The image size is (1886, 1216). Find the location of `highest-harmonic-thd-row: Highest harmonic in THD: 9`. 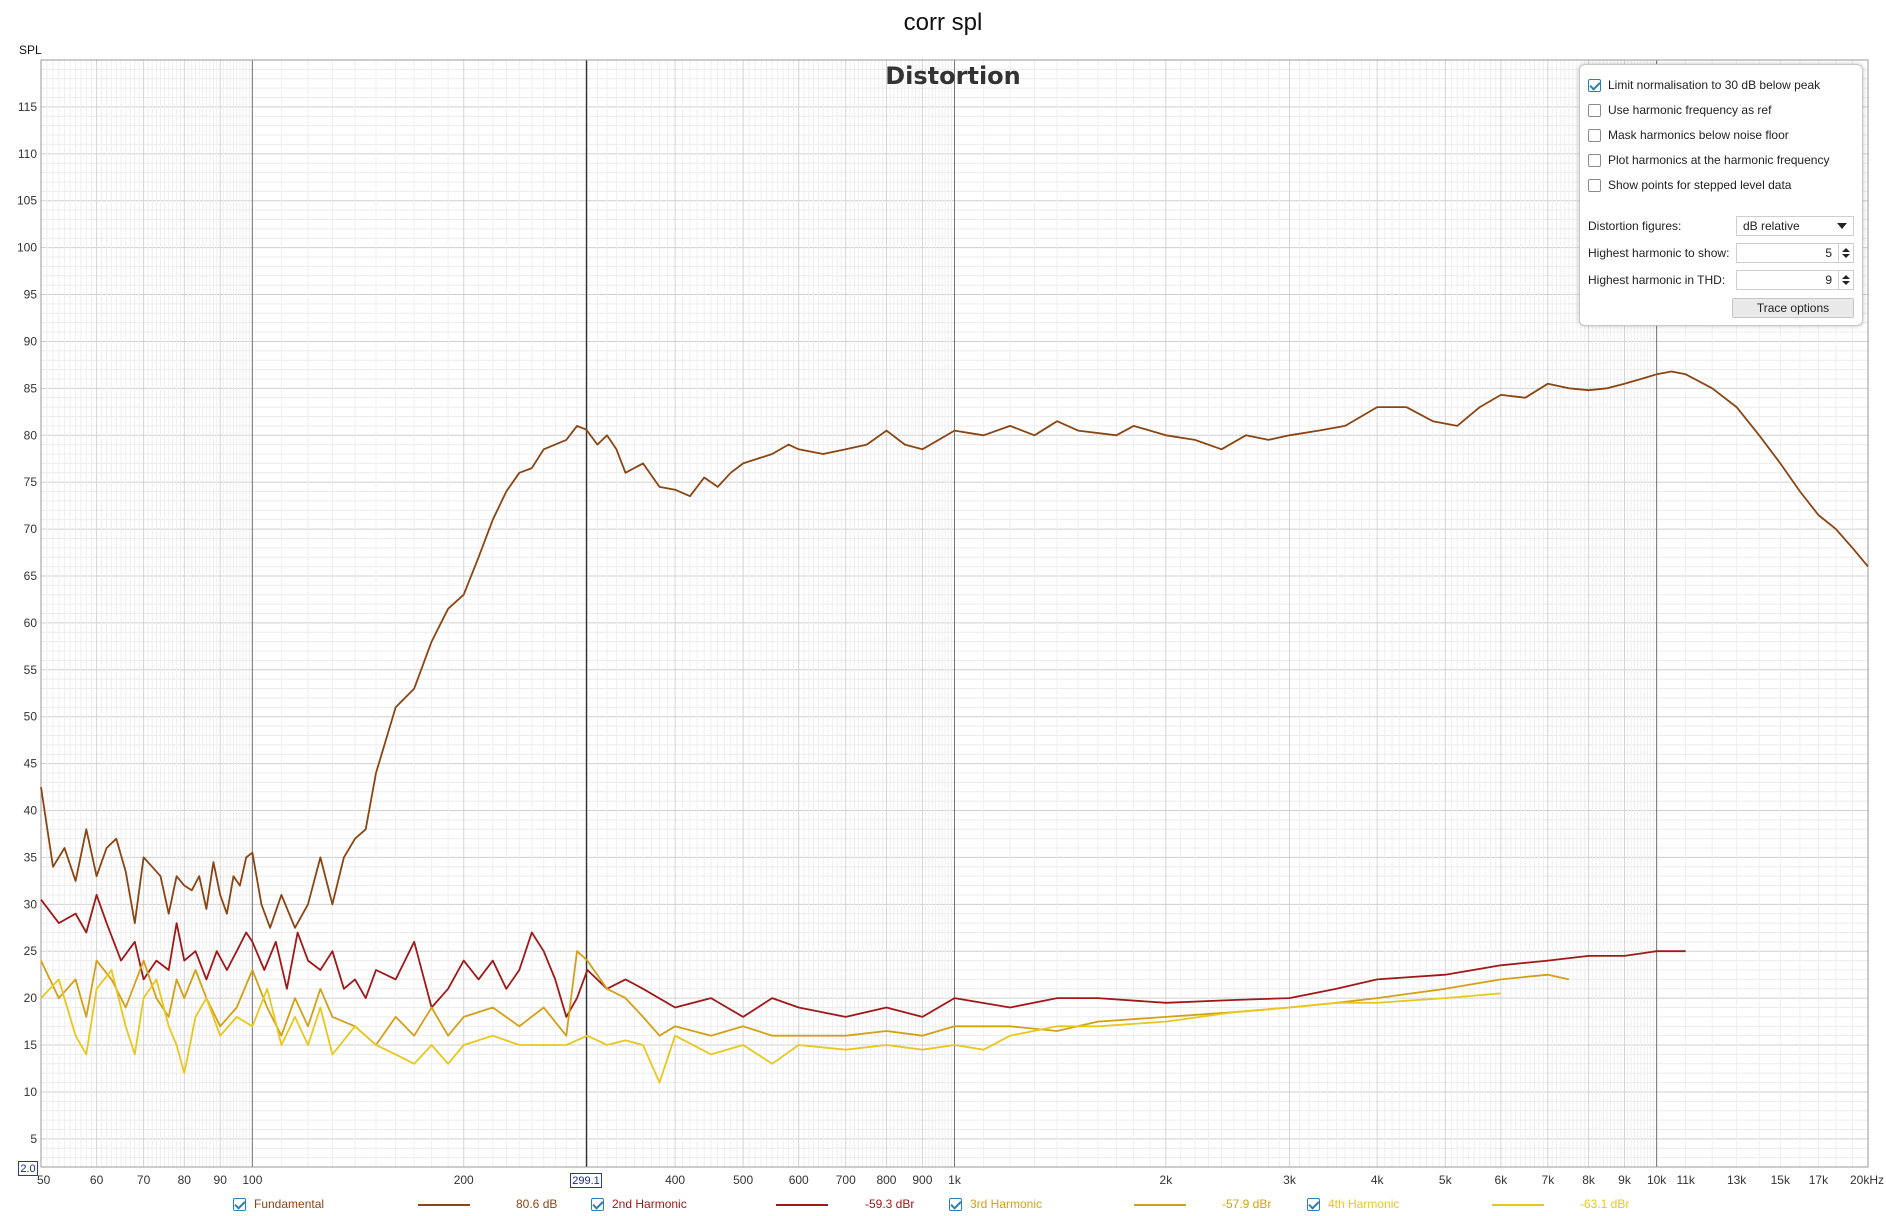

highest-harmonic-thd-row: Highest harmonic in THD: 9 is located at coordinates (1721, 280).